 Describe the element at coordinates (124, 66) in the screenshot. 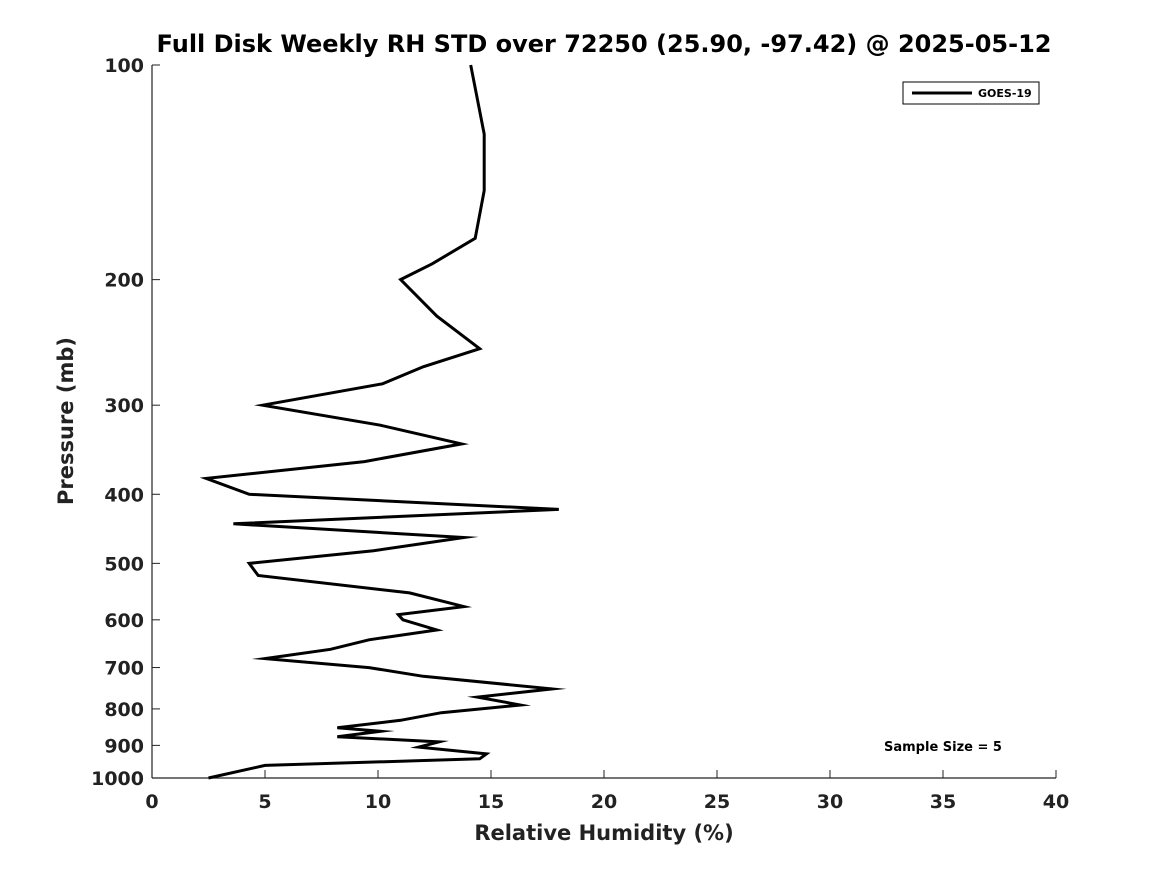

I see `y-tick-label: 100` at that location.